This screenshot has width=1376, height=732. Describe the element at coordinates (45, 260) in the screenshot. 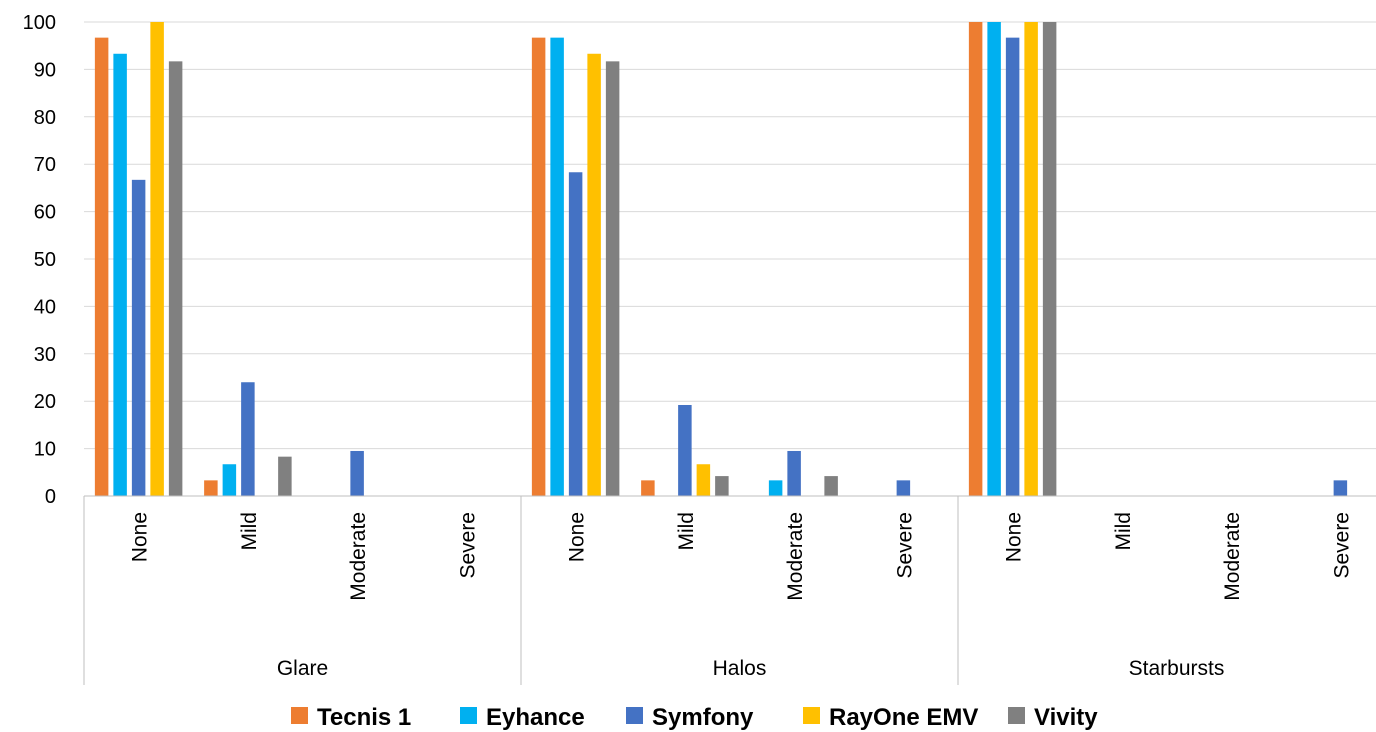

I see `y-tick-label: 50` at that location.